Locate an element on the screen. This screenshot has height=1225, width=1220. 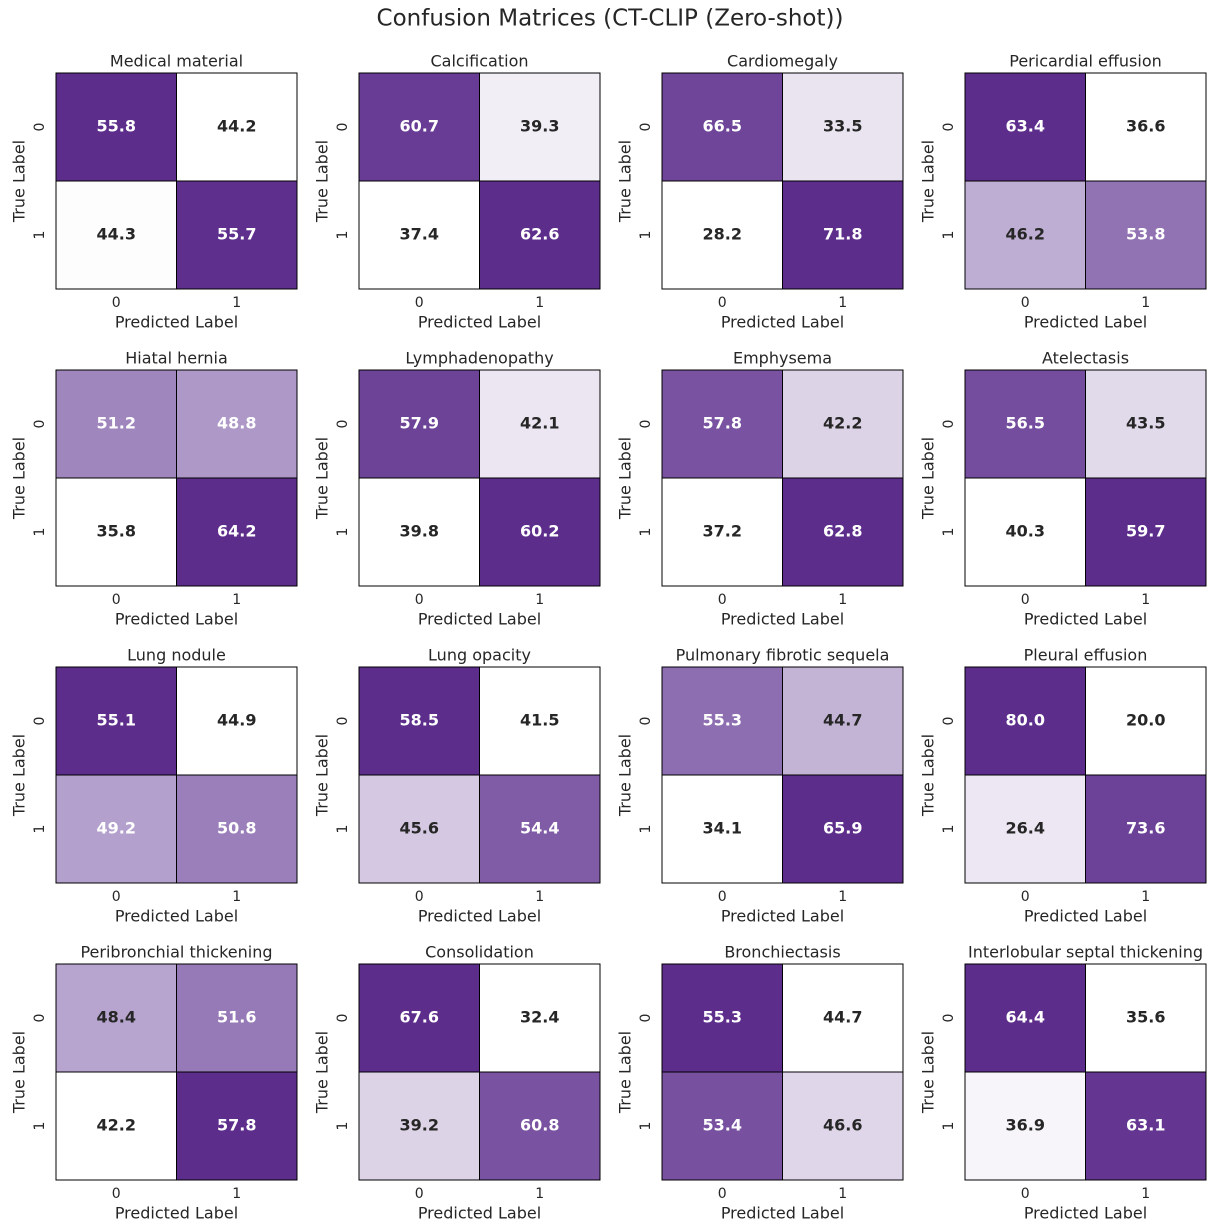
cell-label: 35.8 is located at coordinates (116, 531).